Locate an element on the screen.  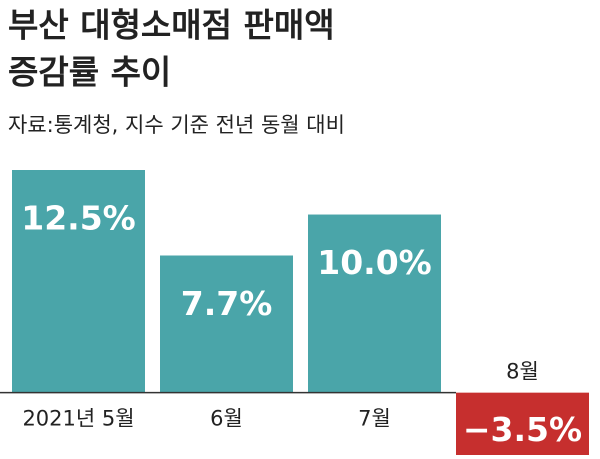
x-tick-label: 7월 is located at coordinates (374, 419).